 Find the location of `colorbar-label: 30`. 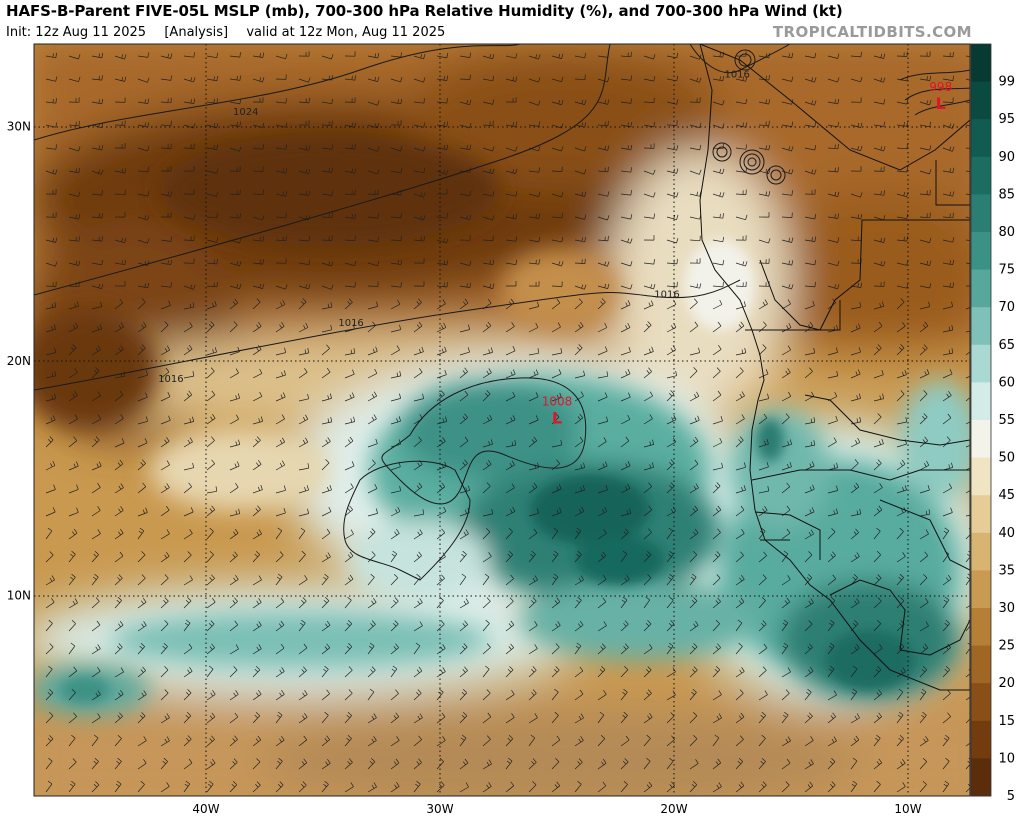

colorbar-label: 30 is located at coordinates (1006, 608).